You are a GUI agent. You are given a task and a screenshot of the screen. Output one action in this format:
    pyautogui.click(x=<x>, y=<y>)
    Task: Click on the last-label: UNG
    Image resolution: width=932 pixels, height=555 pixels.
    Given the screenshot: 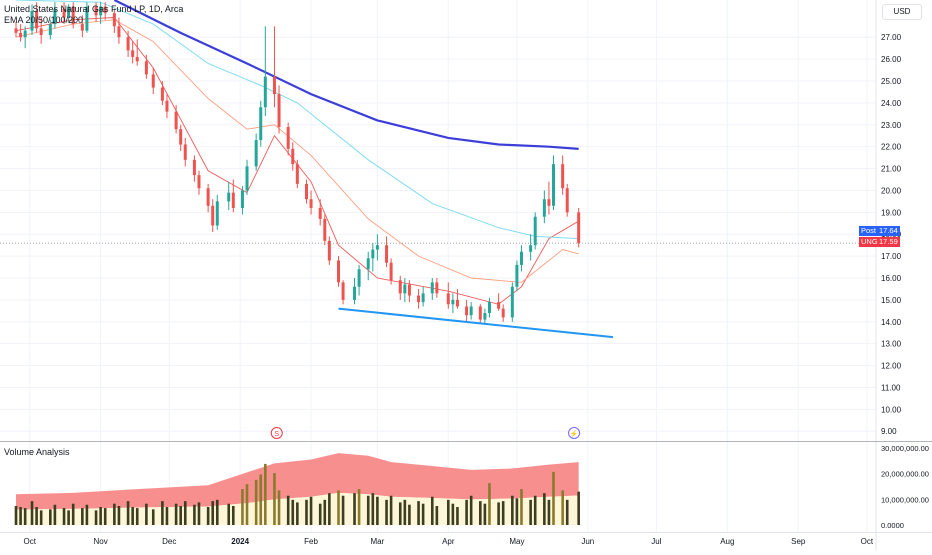 What is the action you would take?
    pyautogui.click(x=869, y=241)
    